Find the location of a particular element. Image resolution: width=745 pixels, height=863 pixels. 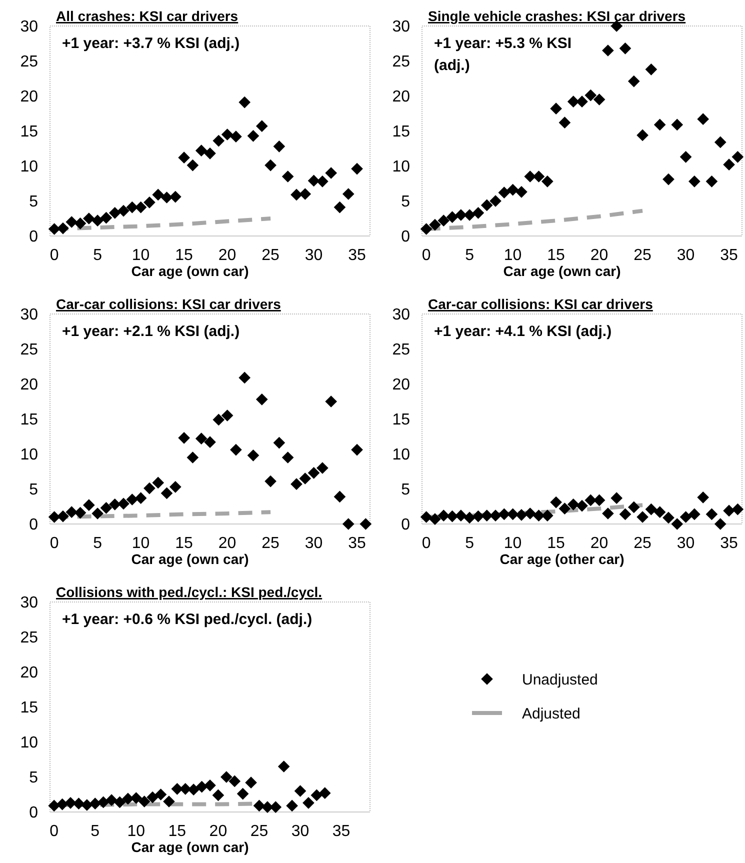

y-tick-label: 0 is located at coordinates (33, 237).